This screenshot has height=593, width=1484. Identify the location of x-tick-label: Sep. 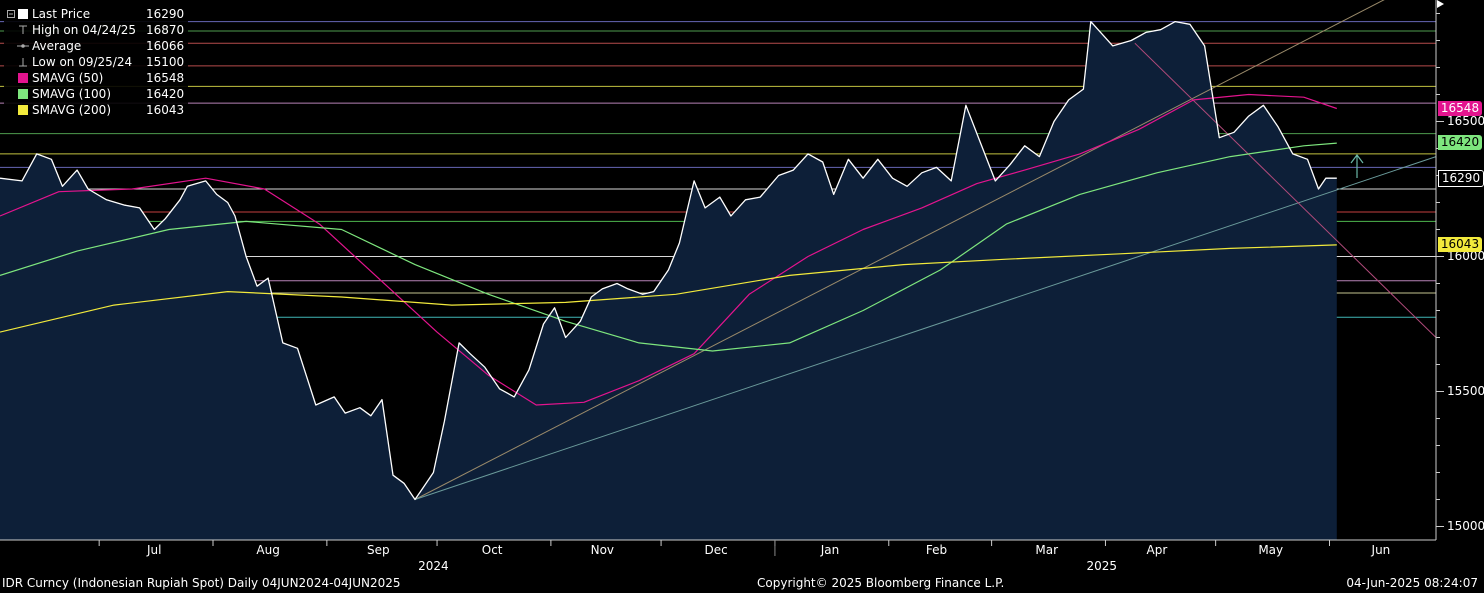
(378, 550).